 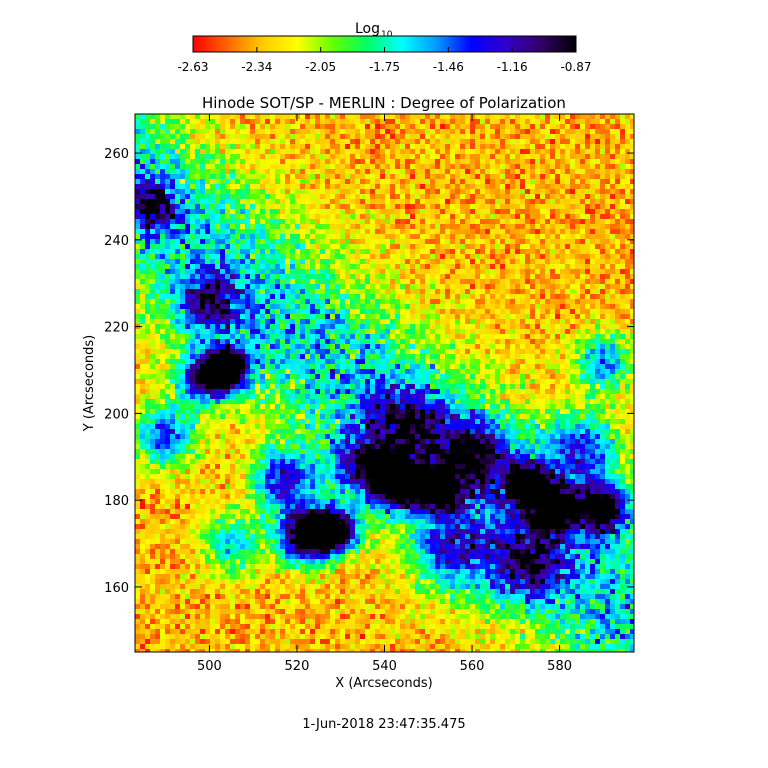 I want to click on colorbar-tick-label: -2.05, so click(x=320, y=67).